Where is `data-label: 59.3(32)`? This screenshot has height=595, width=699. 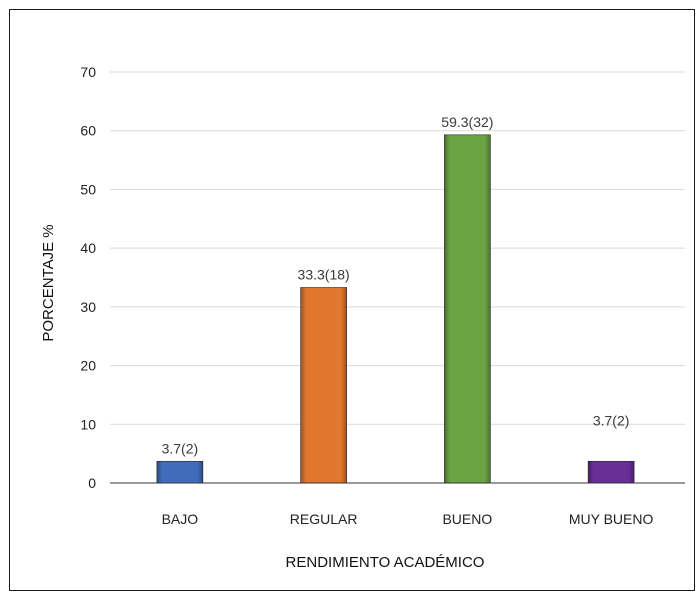
data-label: 59.3(32) is located at coordinates (467, 122).